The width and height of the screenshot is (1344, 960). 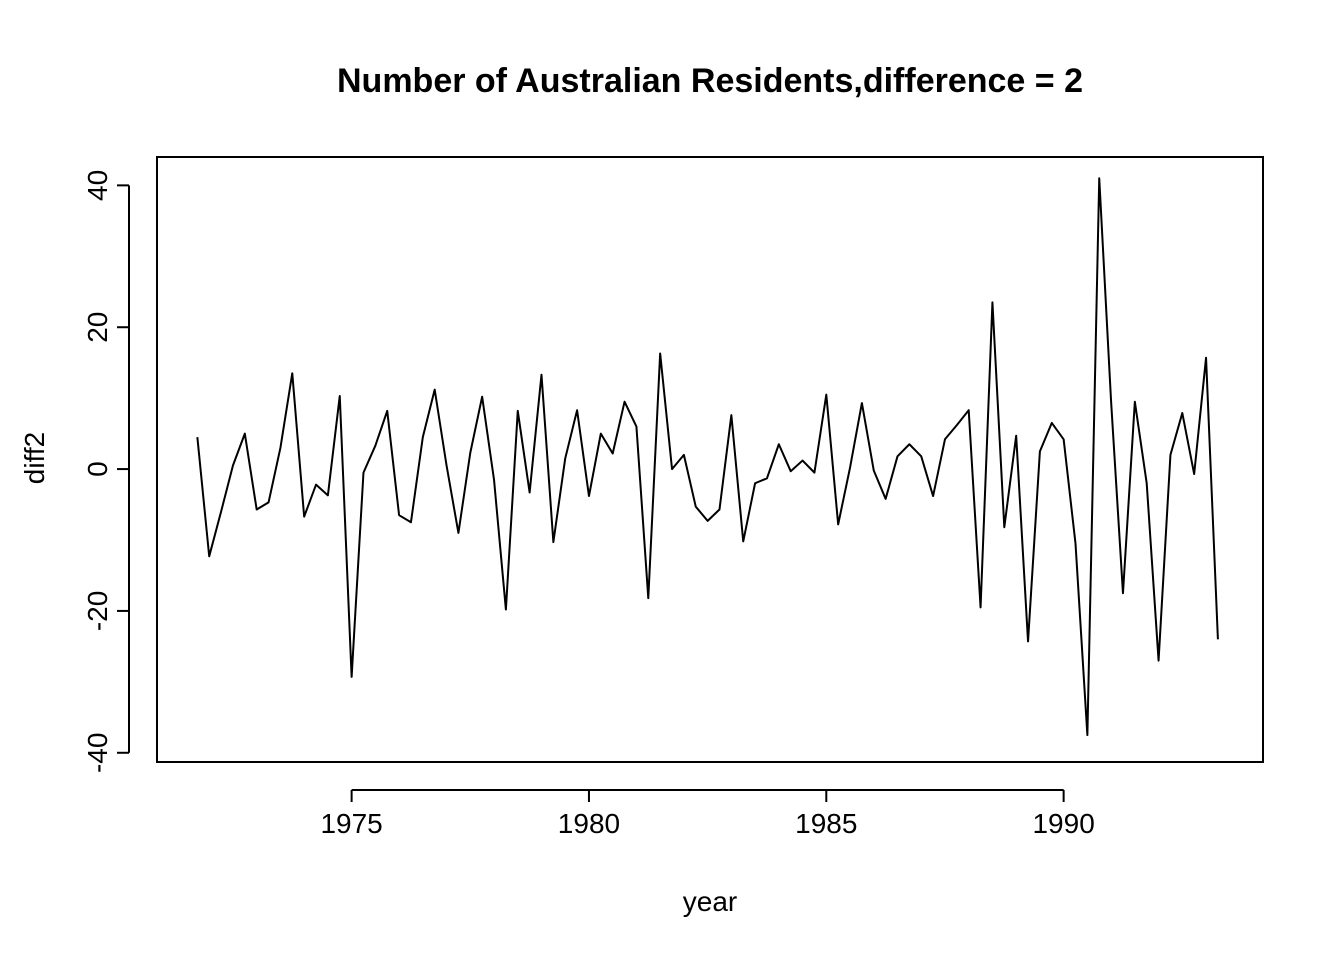 What do you see at coordinates (707, 814) in the screenshot?
I see `x-axis: 1975 1980 1985 1990` at bounding box center [707, 814].